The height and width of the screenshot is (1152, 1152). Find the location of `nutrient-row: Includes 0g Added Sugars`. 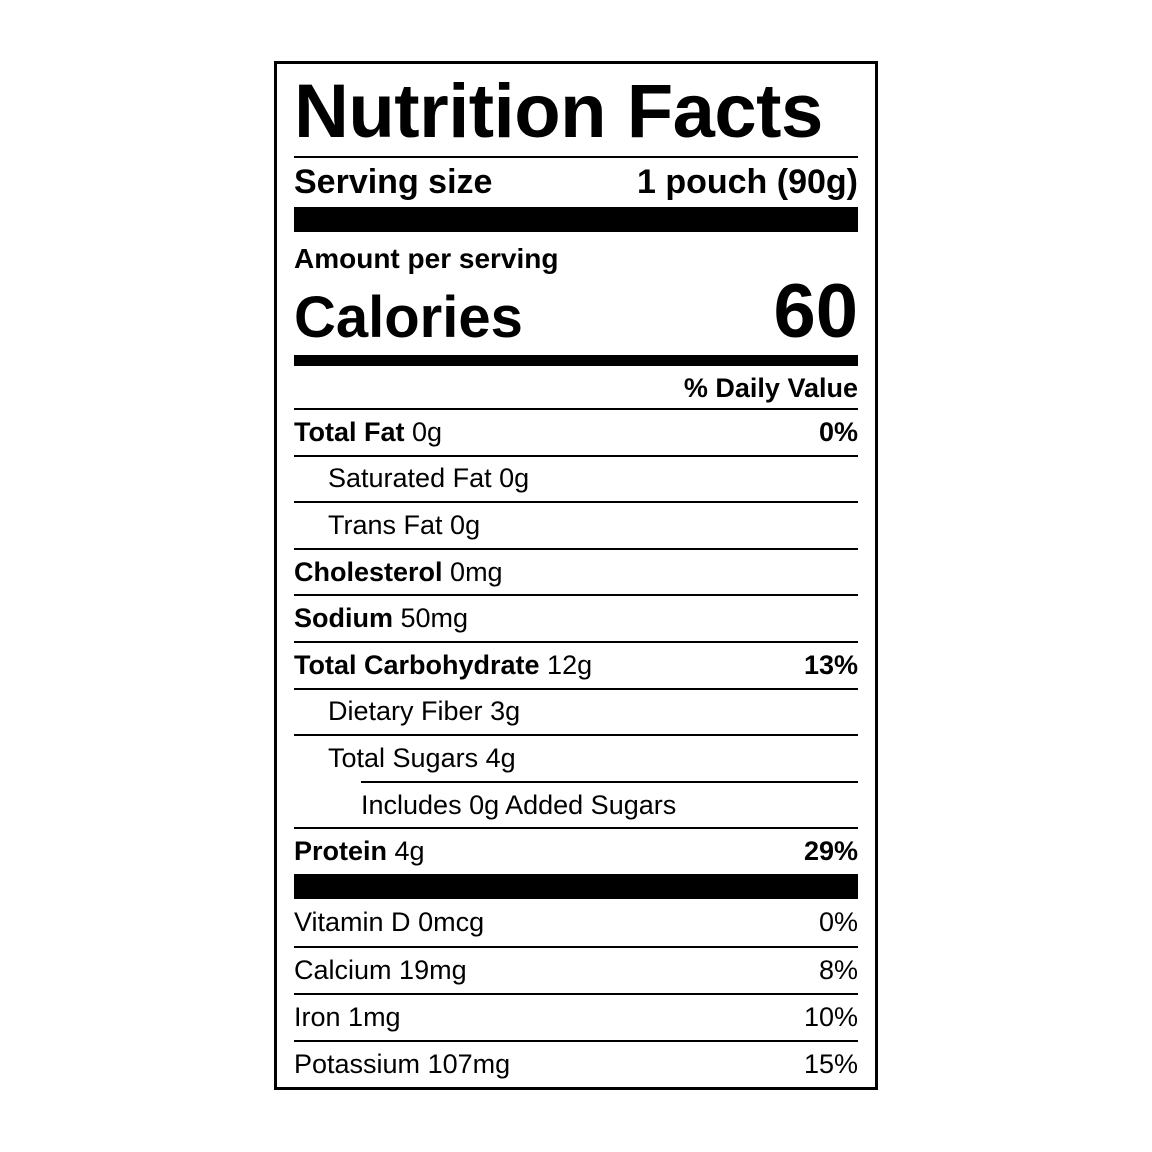

nutrient-row: Includes 0g Added Sugars is located at coordinates (609, 804).